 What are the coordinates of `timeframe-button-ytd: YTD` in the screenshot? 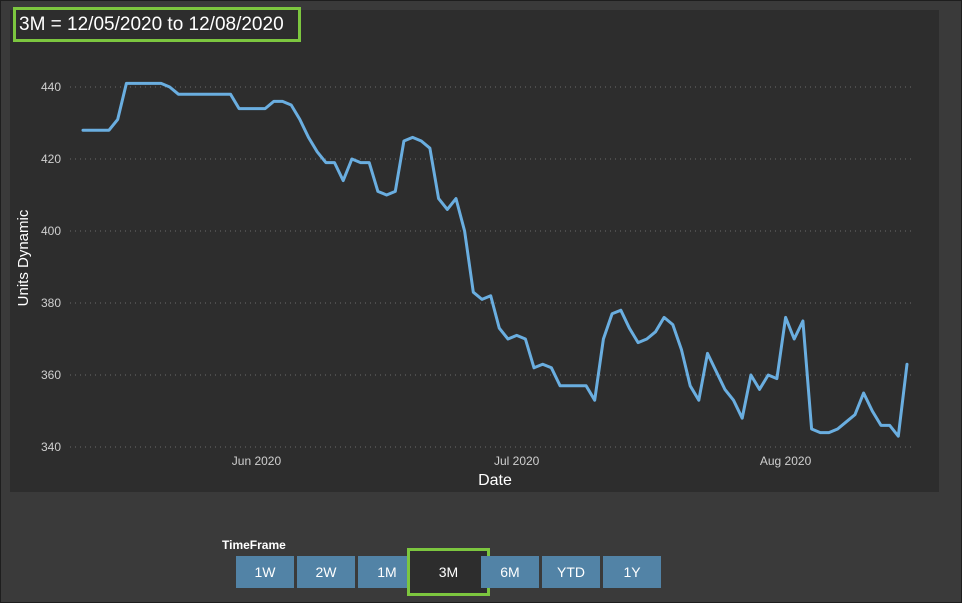 It's located at (571, 572).